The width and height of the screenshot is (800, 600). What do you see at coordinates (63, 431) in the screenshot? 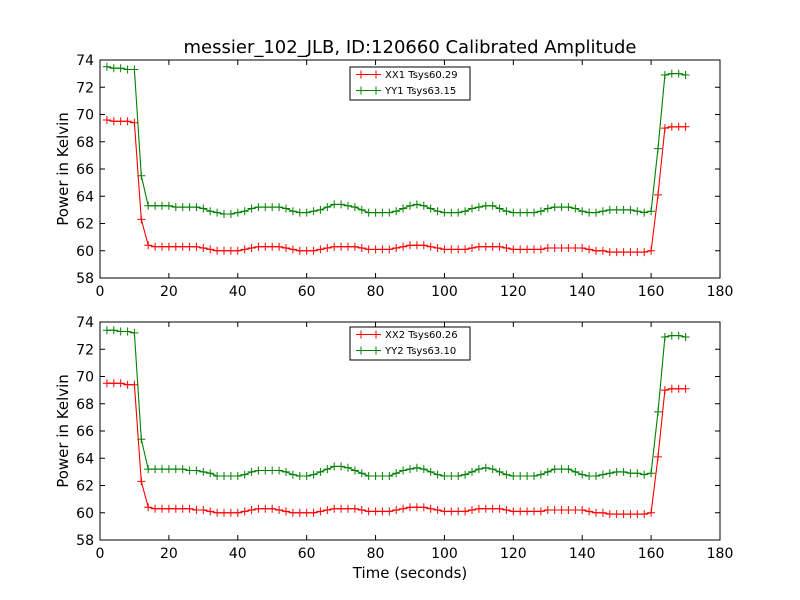
I see `bottom-y-axis-label: Power in Kelvin` at bounding box center [63, 431].